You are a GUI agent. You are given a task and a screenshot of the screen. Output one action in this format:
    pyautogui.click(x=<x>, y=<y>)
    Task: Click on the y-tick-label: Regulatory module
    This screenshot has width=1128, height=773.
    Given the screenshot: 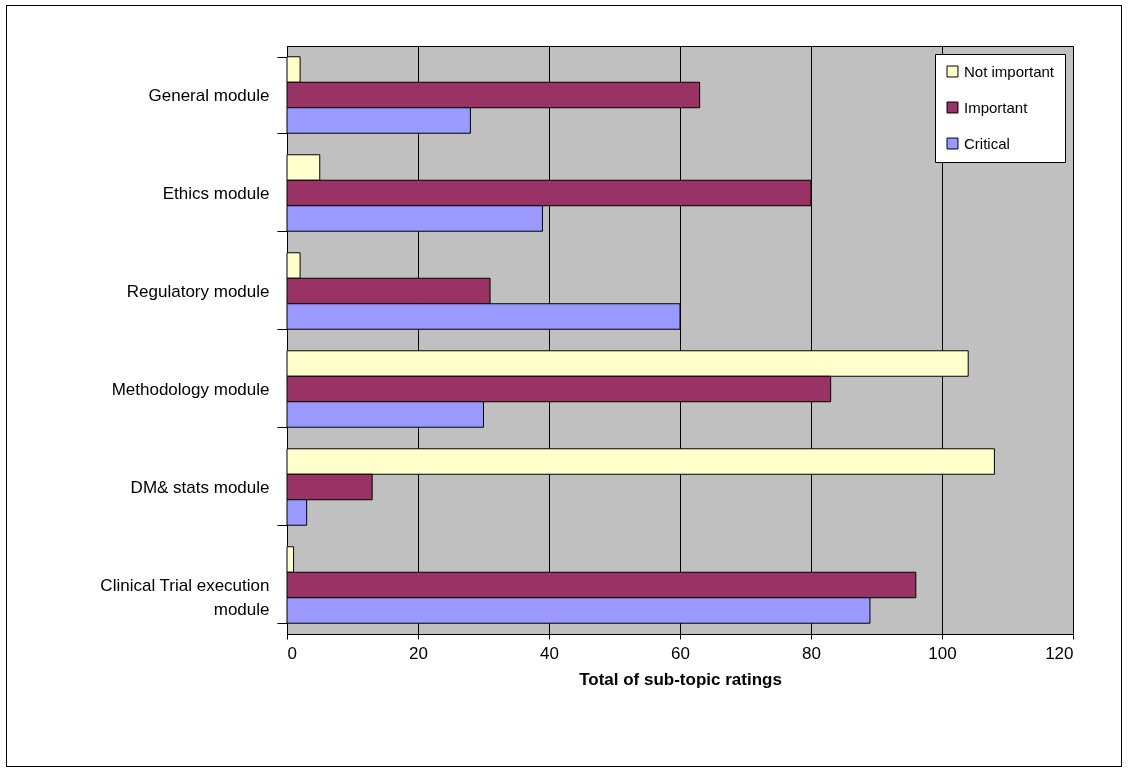 What is the action you would take?
    pyautogui.click(x=198, y=291)
    